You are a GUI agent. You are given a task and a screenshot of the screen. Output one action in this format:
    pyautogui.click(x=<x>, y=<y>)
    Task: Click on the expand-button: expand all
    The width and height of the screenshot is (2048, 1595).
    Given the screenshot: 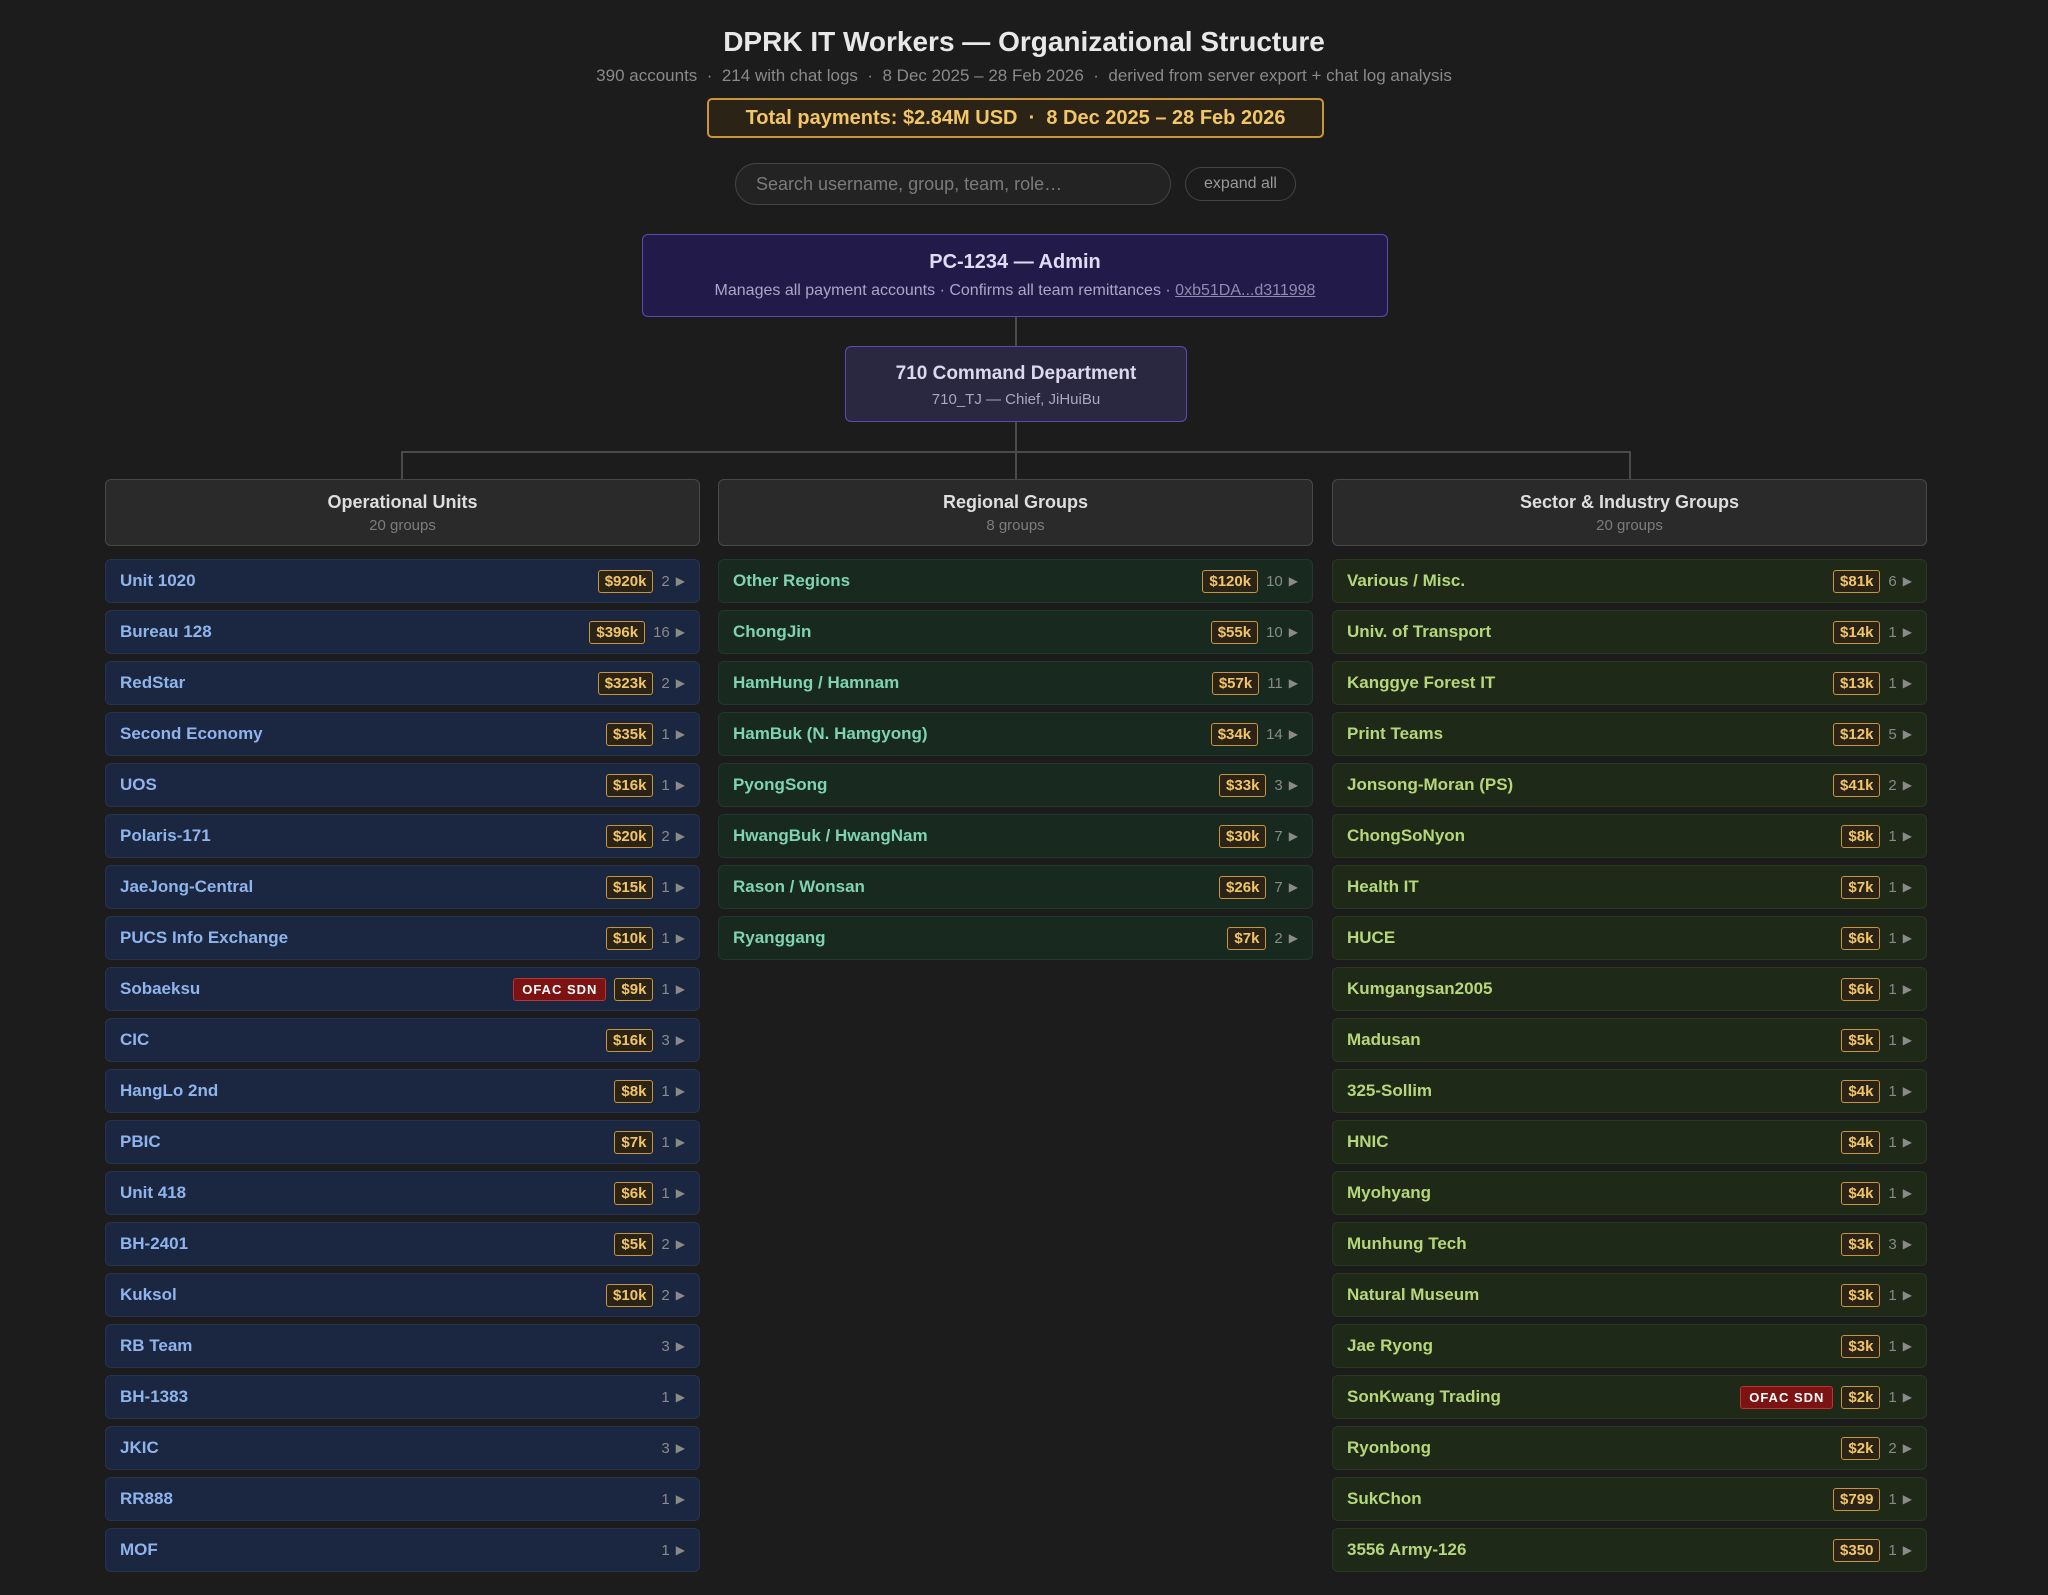 What is the action you would take?
    pyautogui.click(x=1240, y=184)
    